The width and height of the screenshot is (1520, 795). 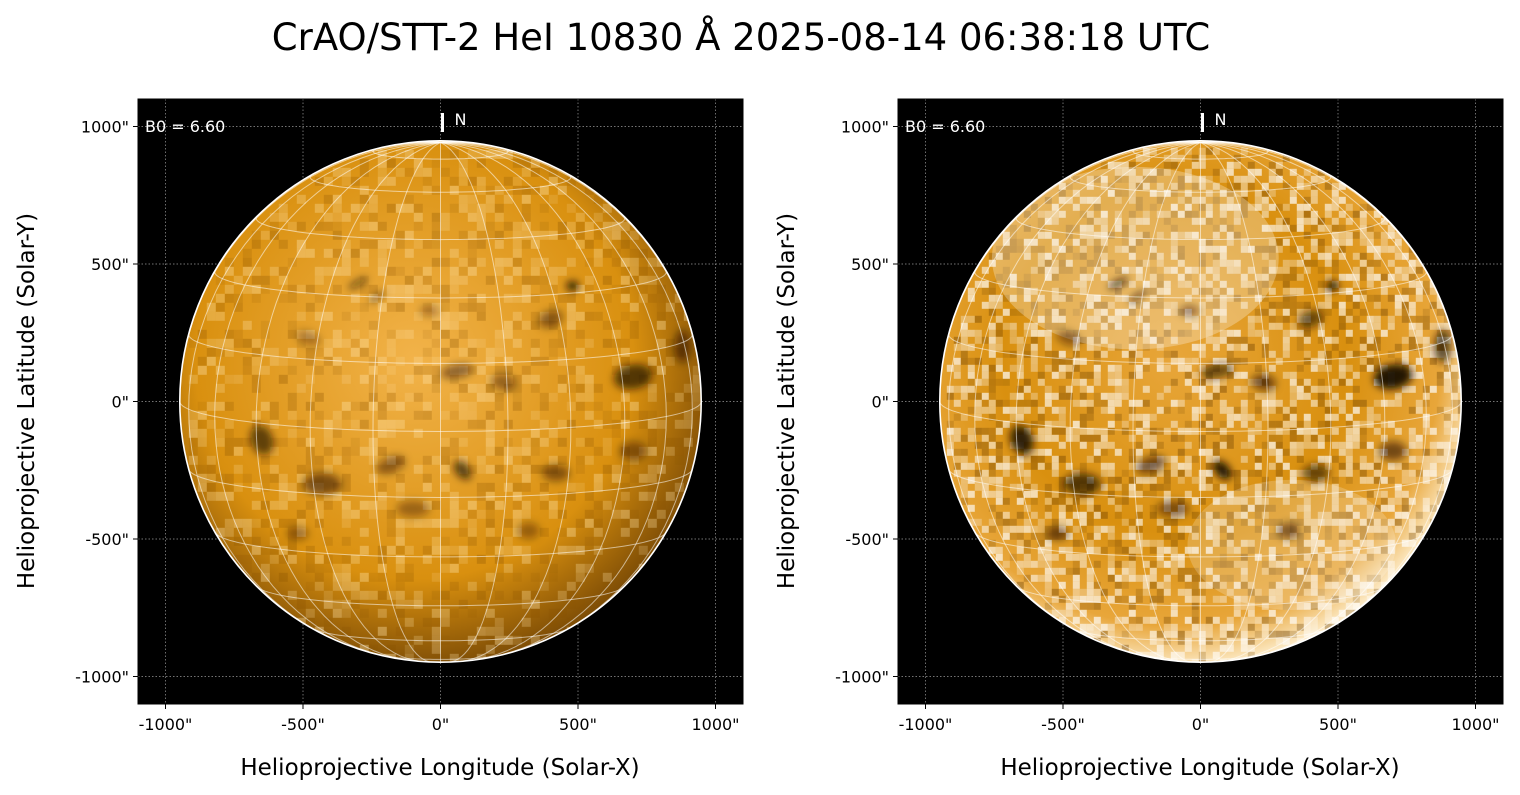 I want to click on b0-label: B0 = 6.60, so click(x=185, y=126).